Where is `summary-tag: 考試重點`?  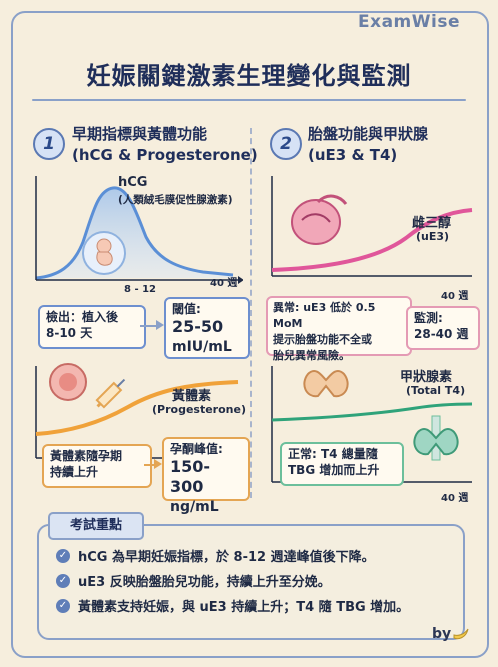
summary-tag: 考試重點 is located at coordinates (96, 526).